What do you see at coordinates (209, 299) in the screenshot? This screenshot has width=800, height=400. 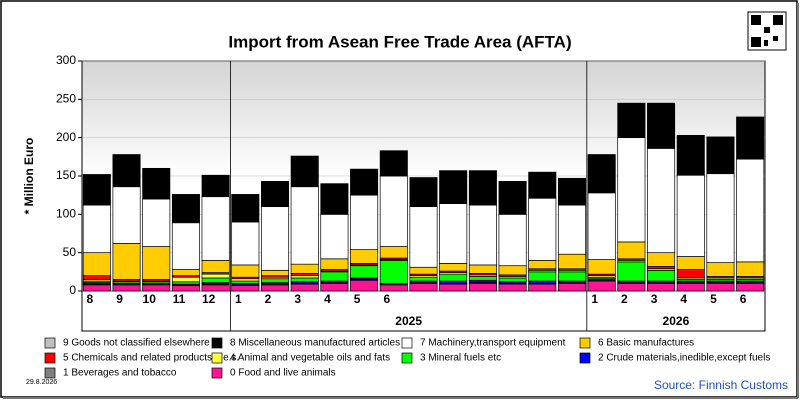 I see `x-tick-label: 12` at bounding box center [209, 299].